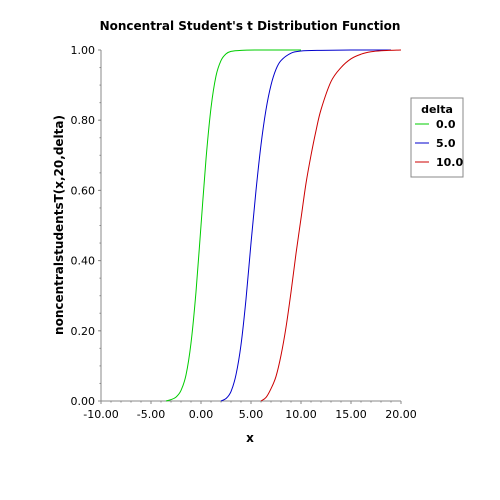 The image size is (500, 500). I want to click on x-tick-label: -10.00, so click(100, 414).